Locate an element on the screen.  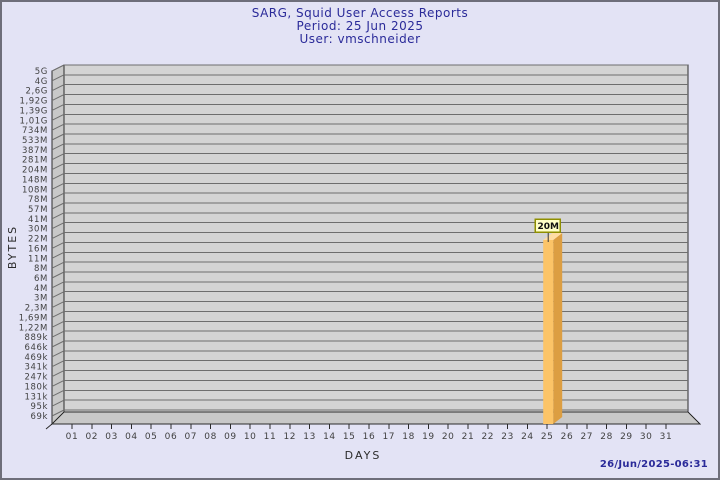
x-tick-label: 06 is located at coordinates (171, 437).